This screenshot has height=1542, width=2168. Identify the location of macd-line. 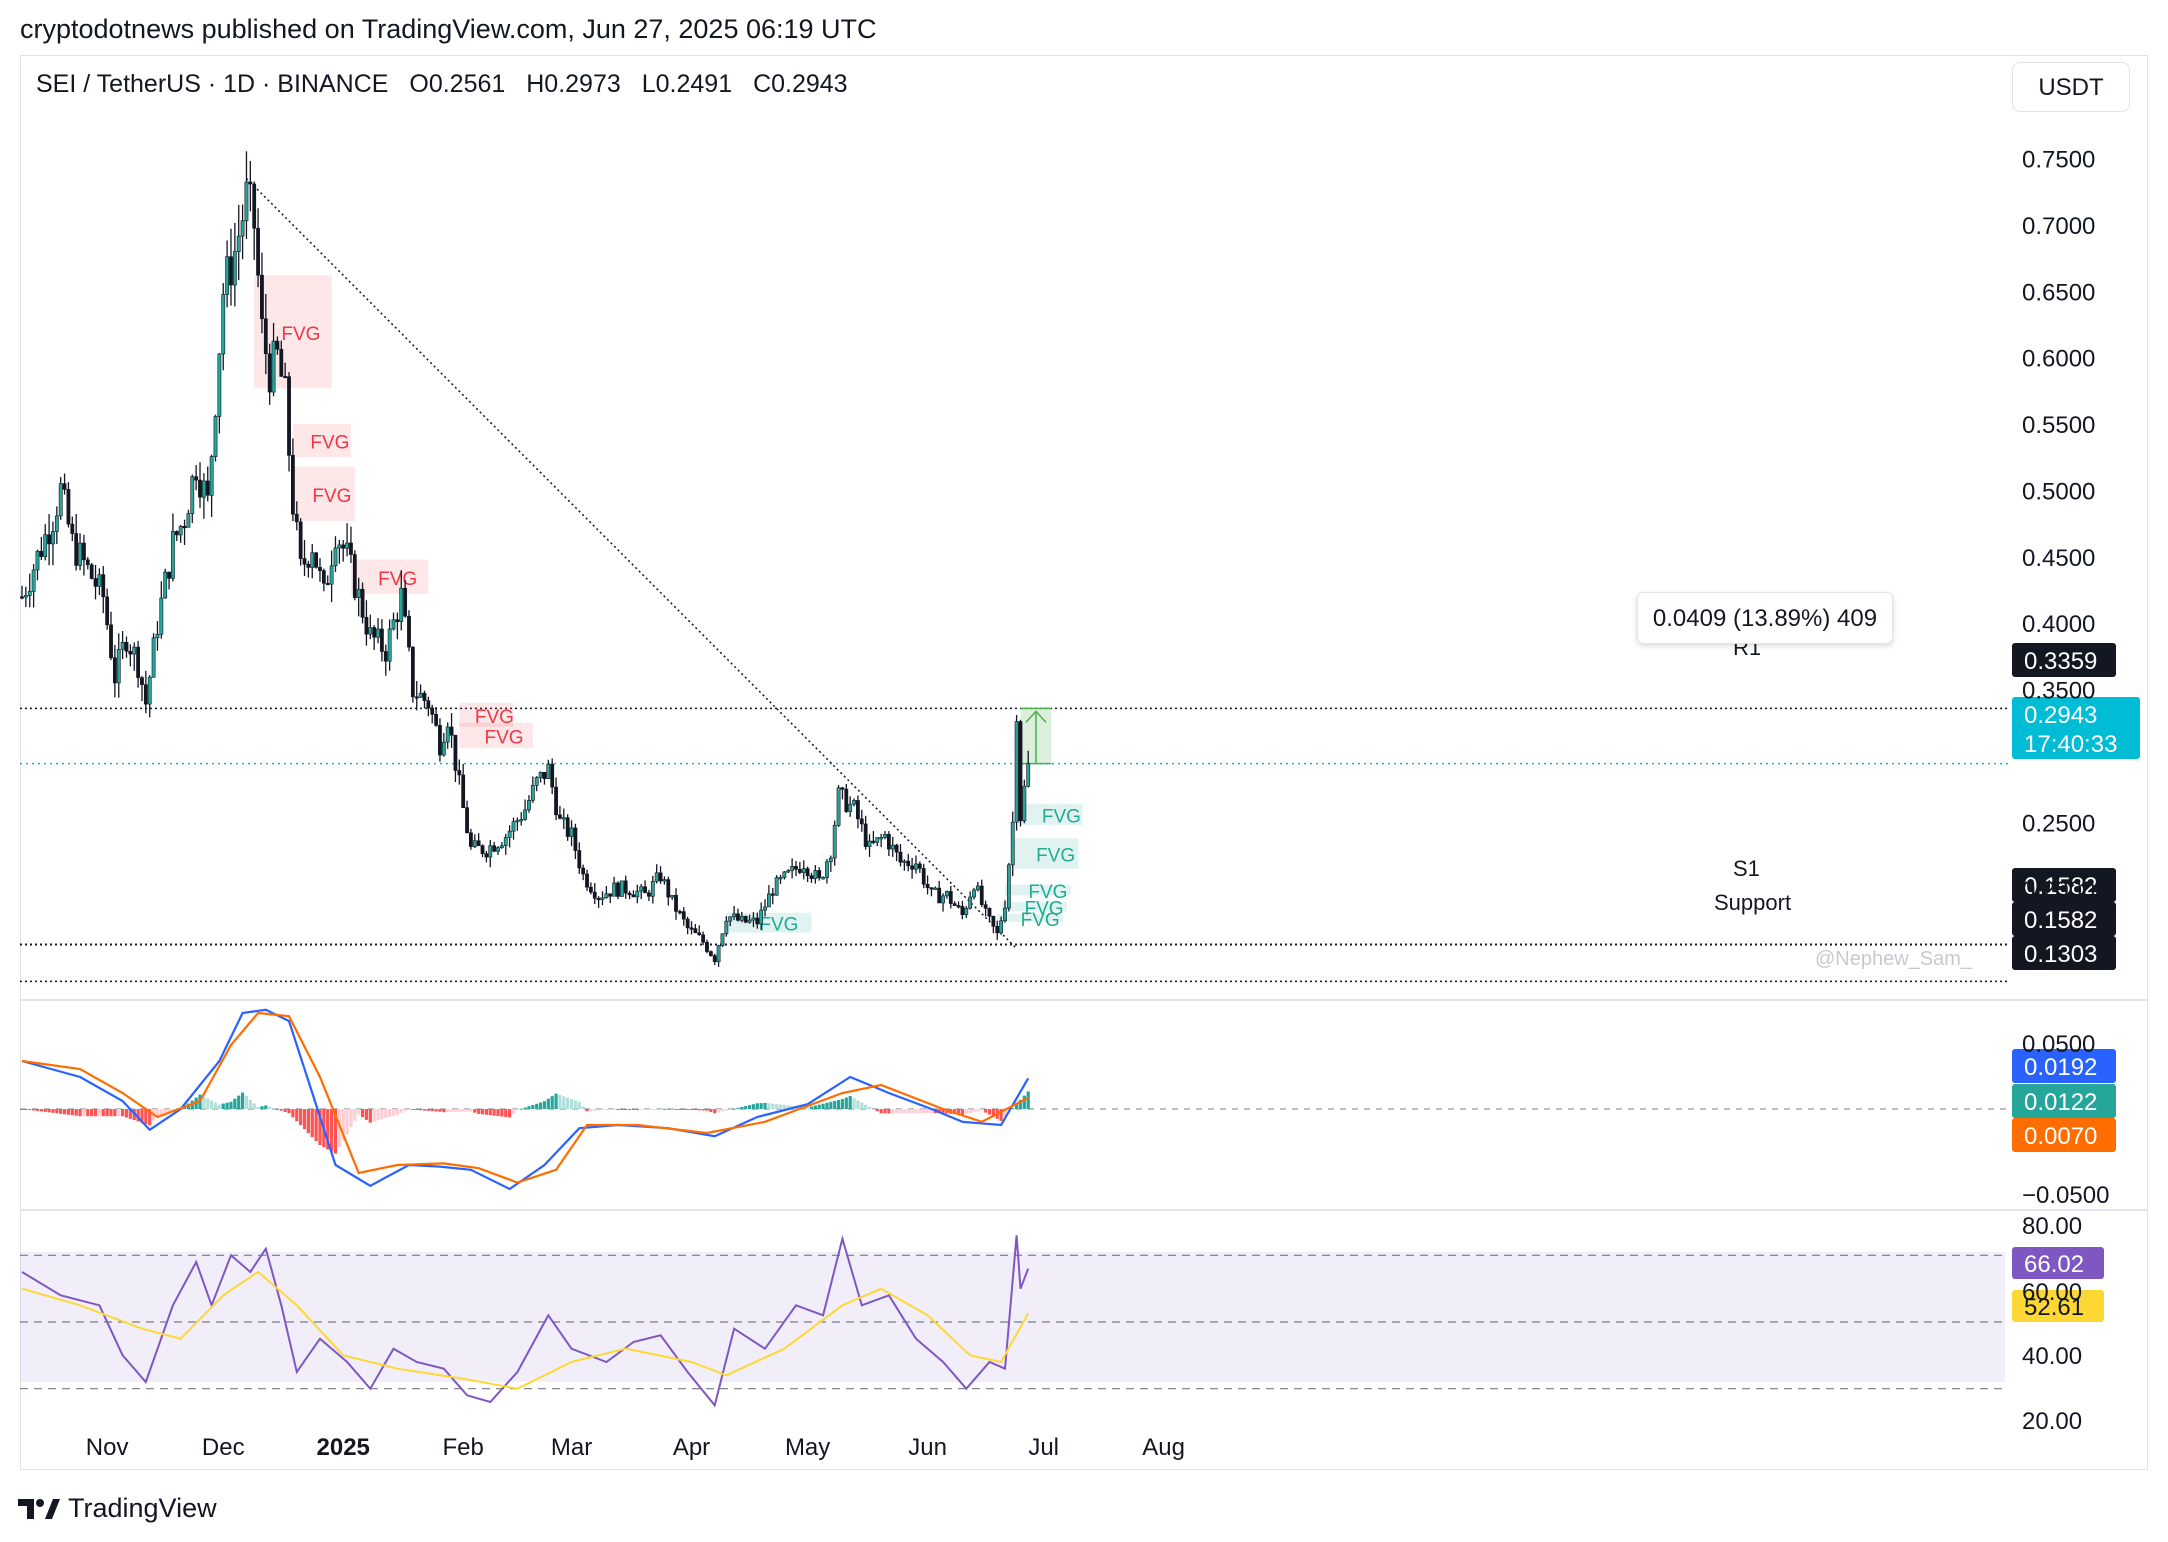
(525, 1099).